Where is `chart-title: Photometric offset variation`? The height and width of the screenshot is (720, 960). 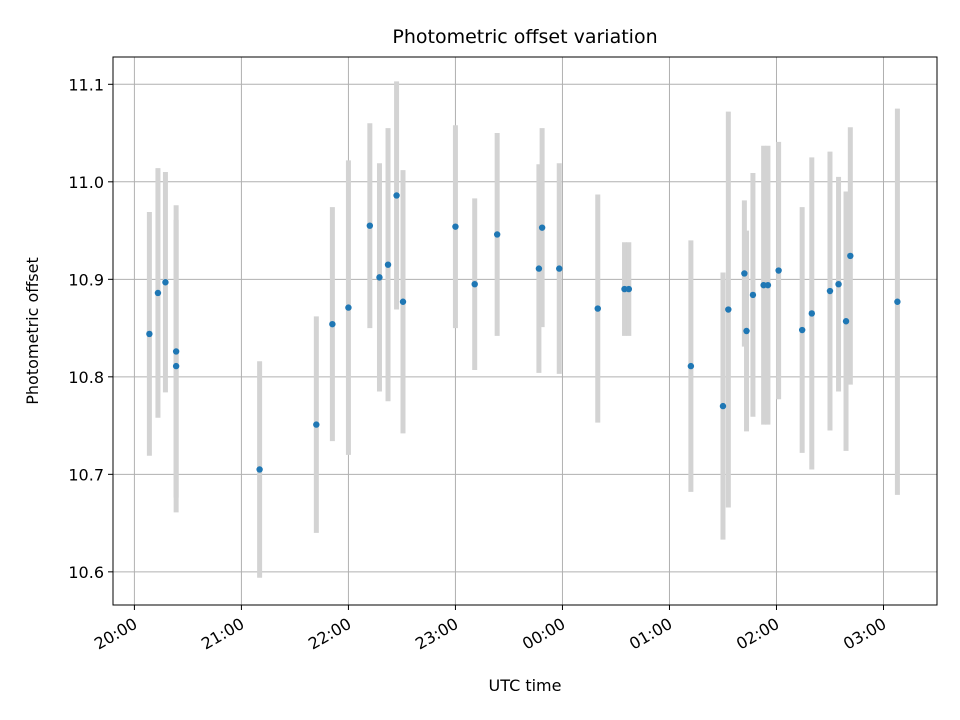
chart-title: Photometric offset variation is located at coordinates (524, 37).